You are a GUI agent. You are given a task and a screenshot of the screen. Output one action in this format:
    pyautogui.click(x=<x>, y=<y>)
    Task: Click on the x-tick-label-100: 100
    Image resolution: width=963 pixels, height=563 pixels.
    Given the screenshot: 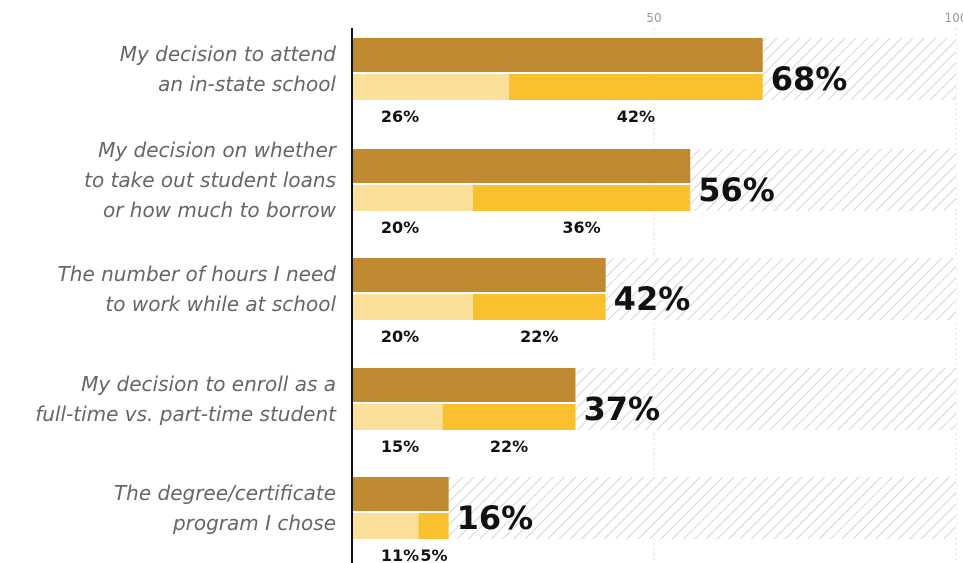 What is the action you would take?
    pyautogui.click(x=954, y=18)
    